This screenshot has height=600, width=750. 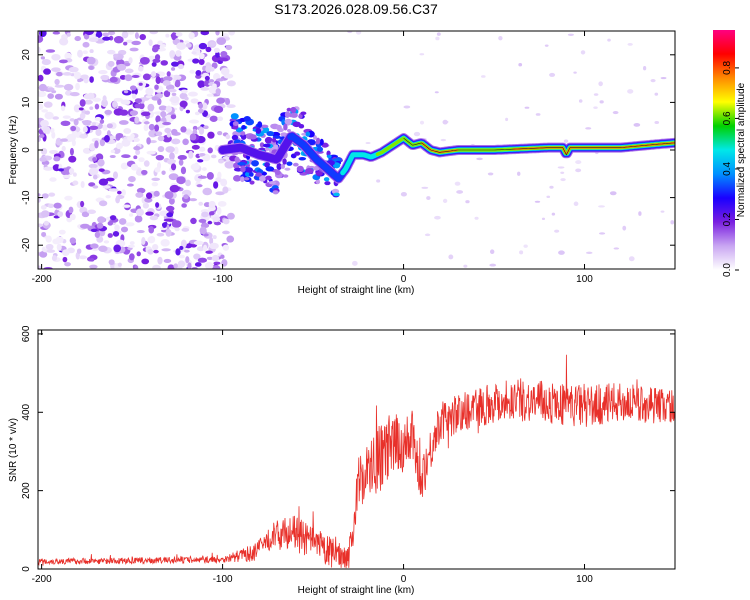 What do you see at coordinates (223, 579) in the screenshot?
I see `snr-x-tick-label: -100` at bounding box center [223, 579].